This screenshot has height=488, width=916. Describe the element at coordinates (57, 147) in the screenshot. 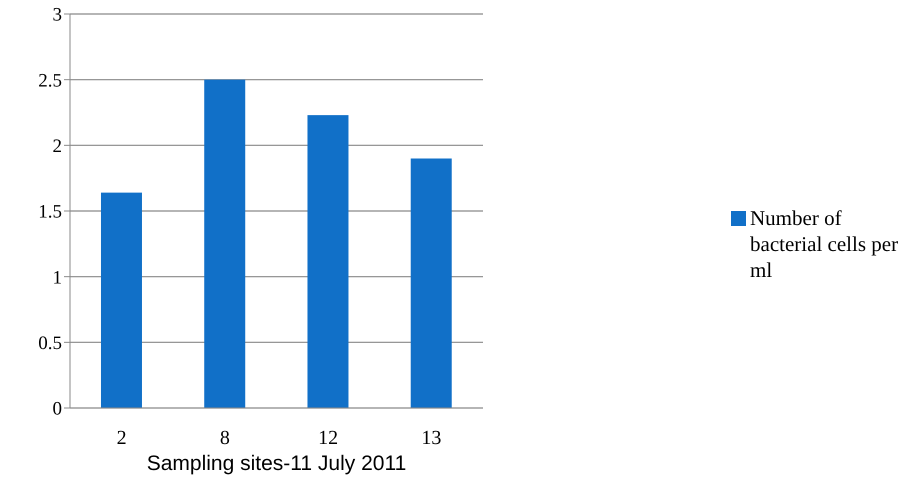

I see `y-tick-label: 2` at that location.